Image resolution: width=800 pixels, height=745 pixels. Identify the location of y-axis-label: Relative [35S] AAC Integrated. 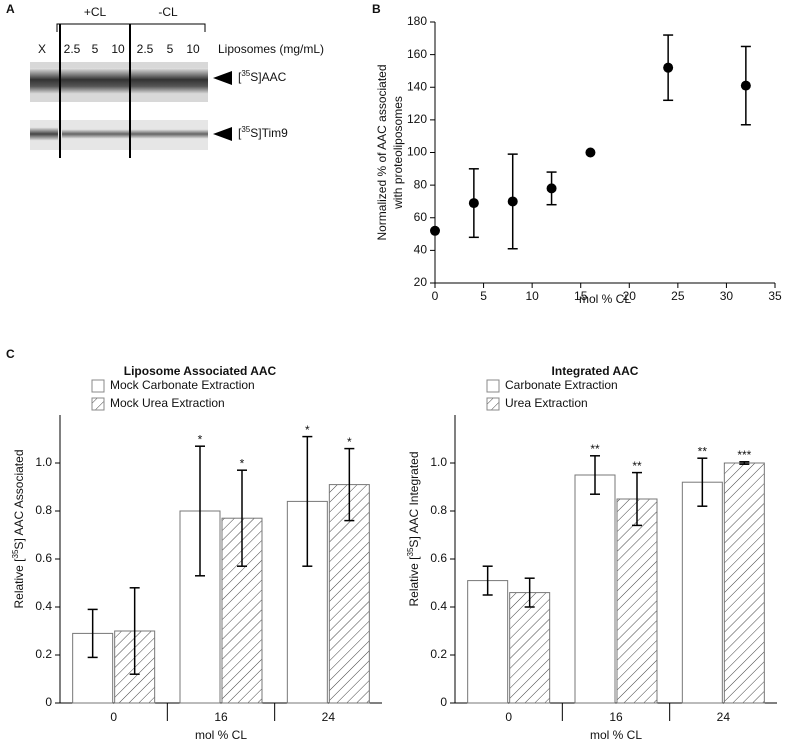
(413, 529).